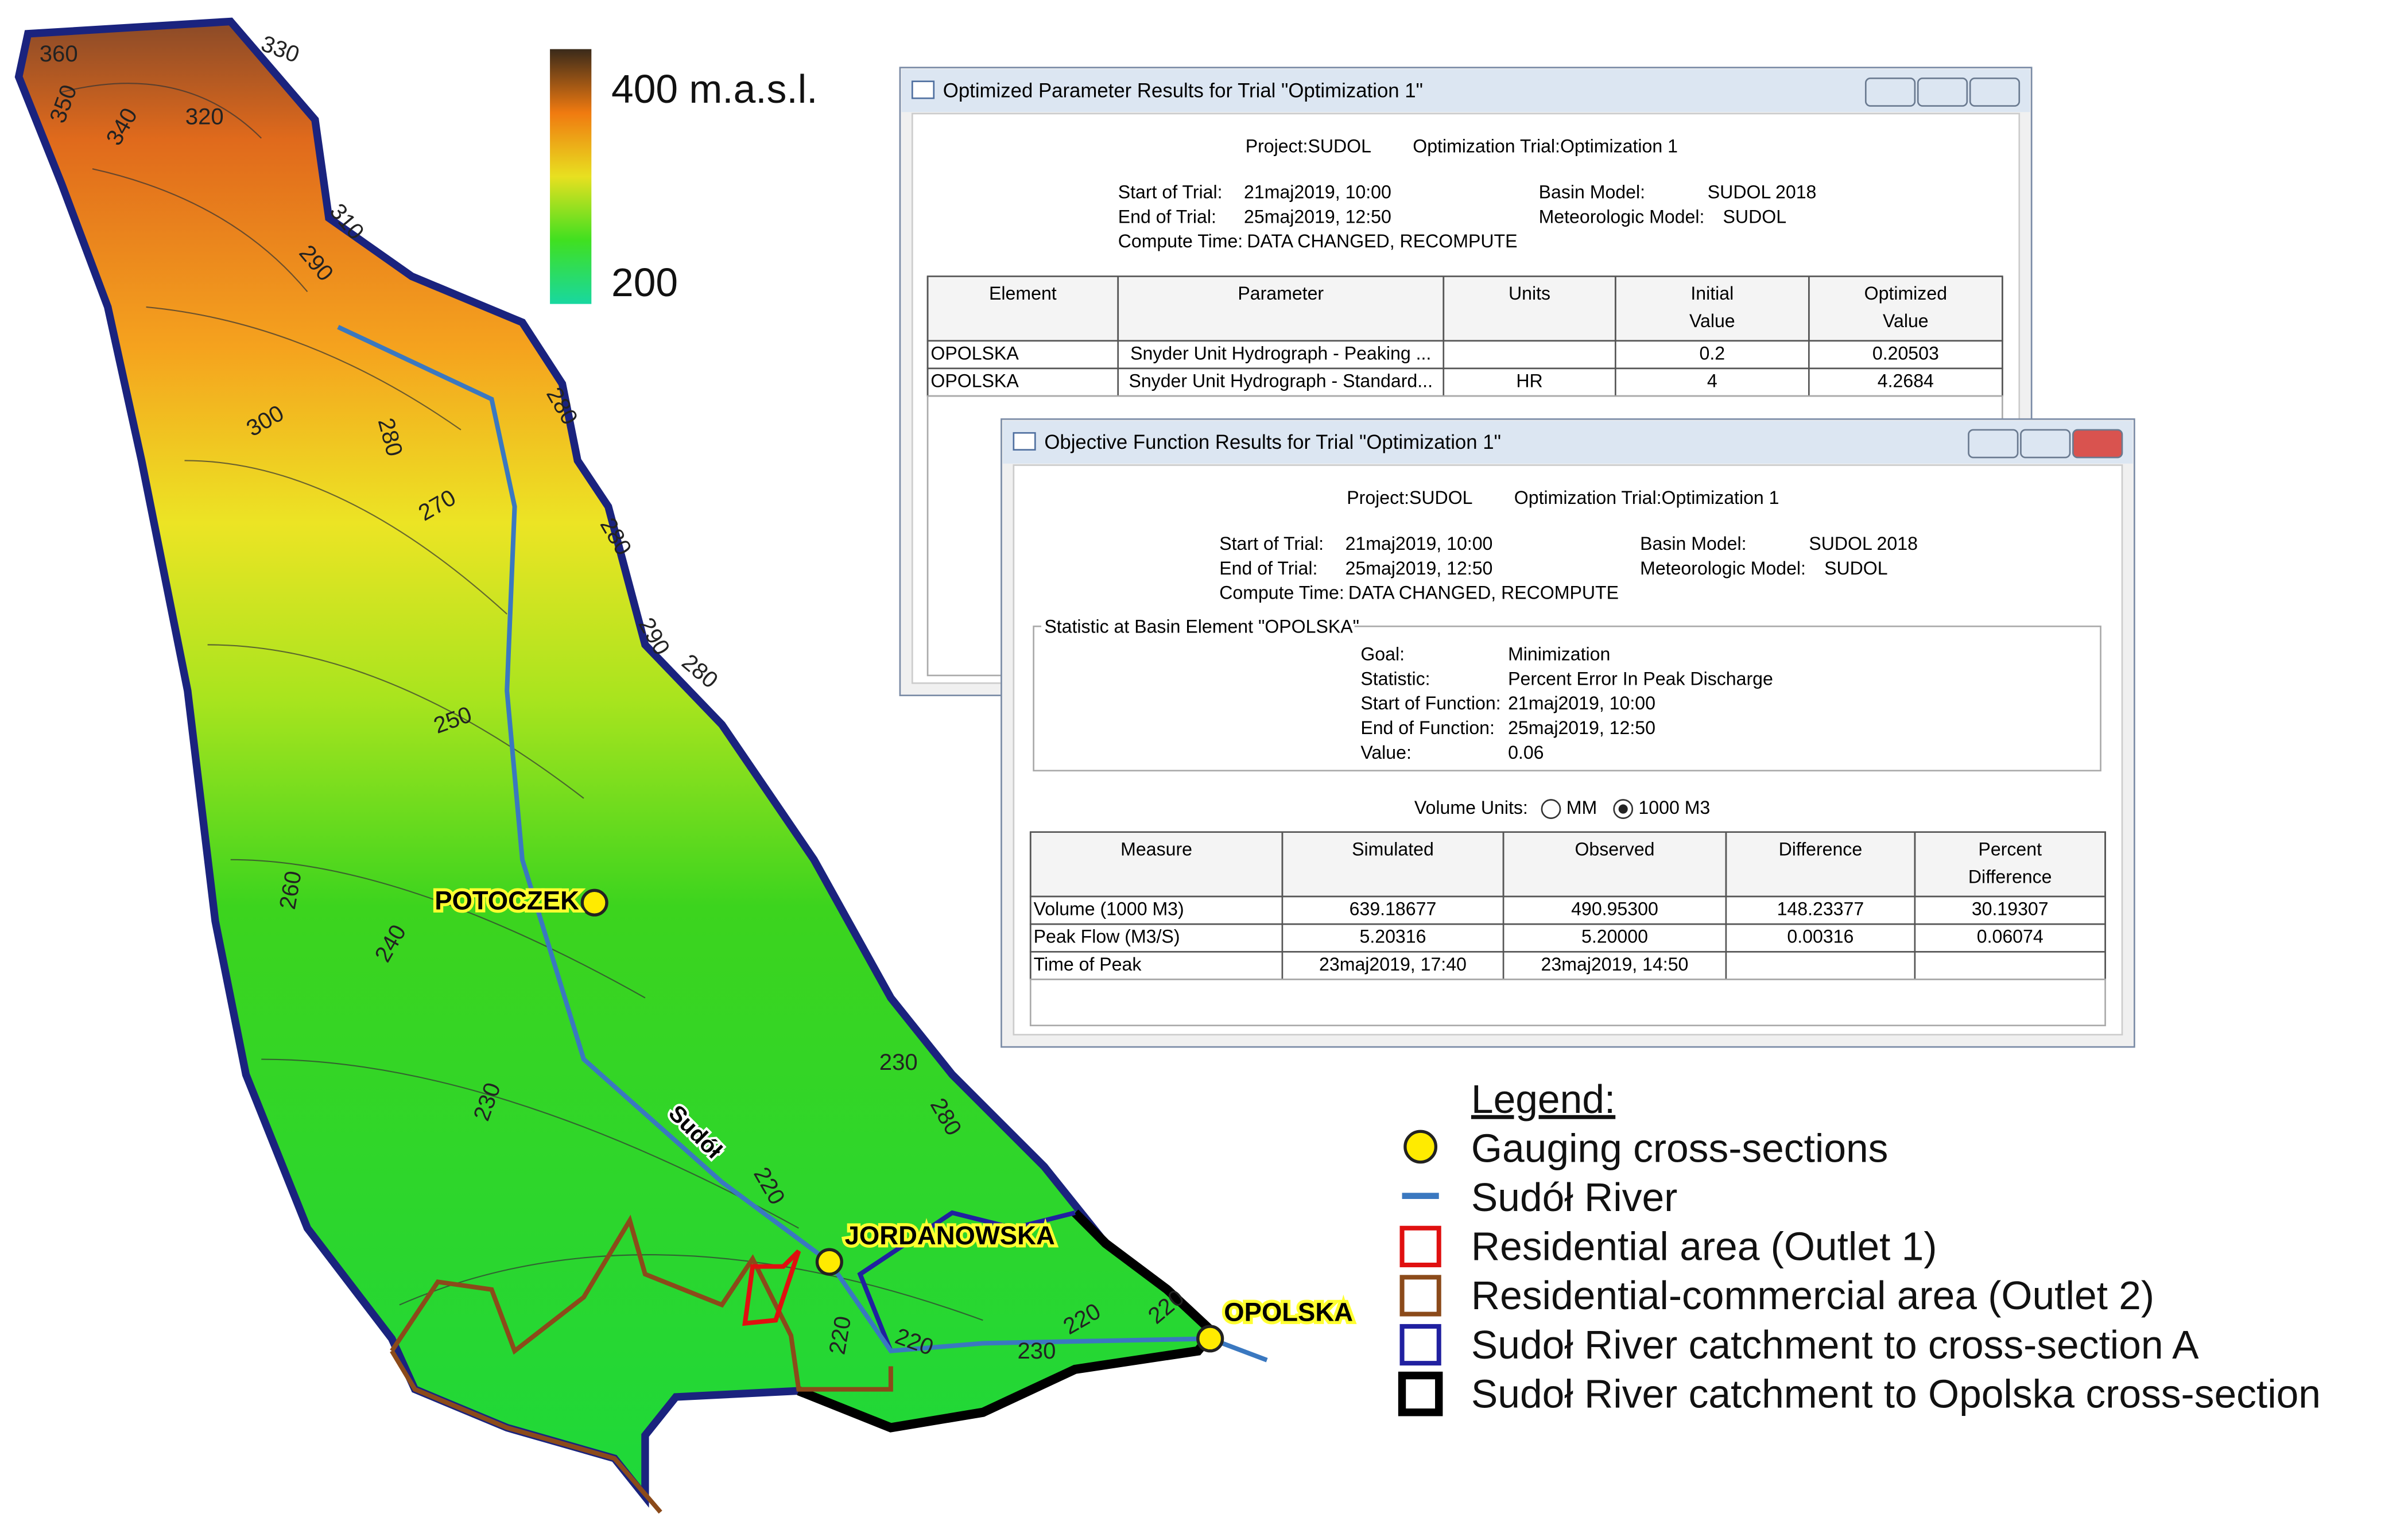 This screenshot has width=2408, height=1529. I want to click on legend-icon-gauge, so click(1420, 1147).